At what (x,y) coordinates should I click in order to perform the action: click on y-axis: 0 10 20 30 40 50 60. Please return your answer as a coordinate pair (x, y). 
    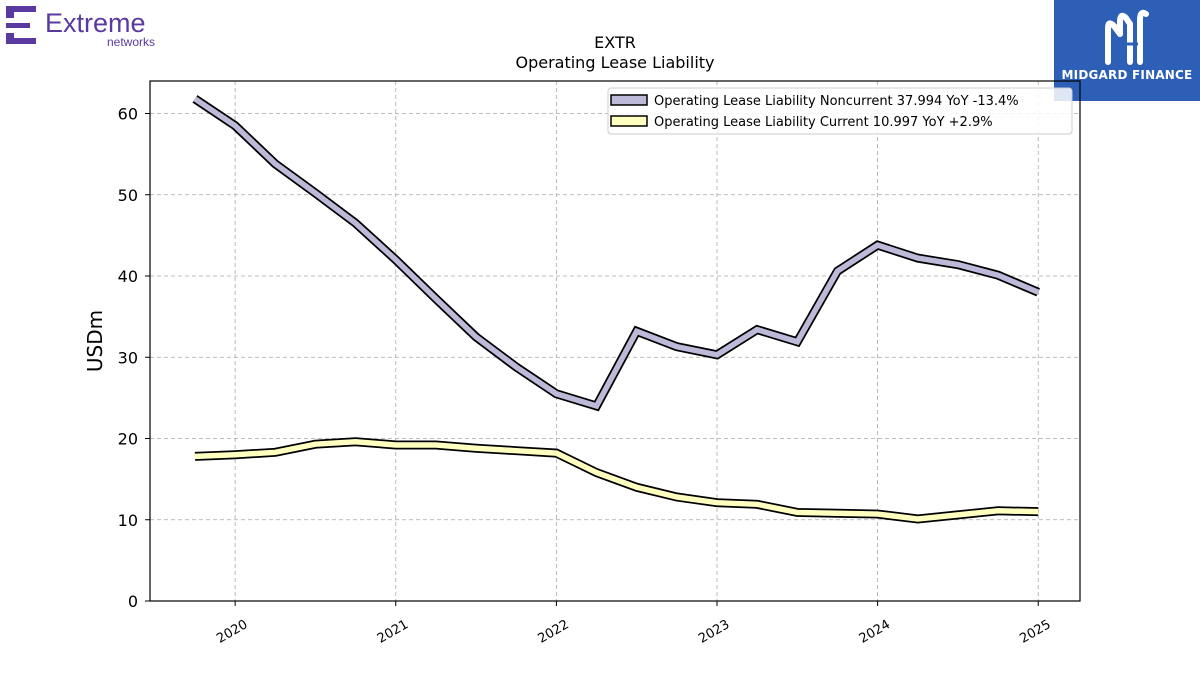
    Looking at the image, I should click on (134, 358).